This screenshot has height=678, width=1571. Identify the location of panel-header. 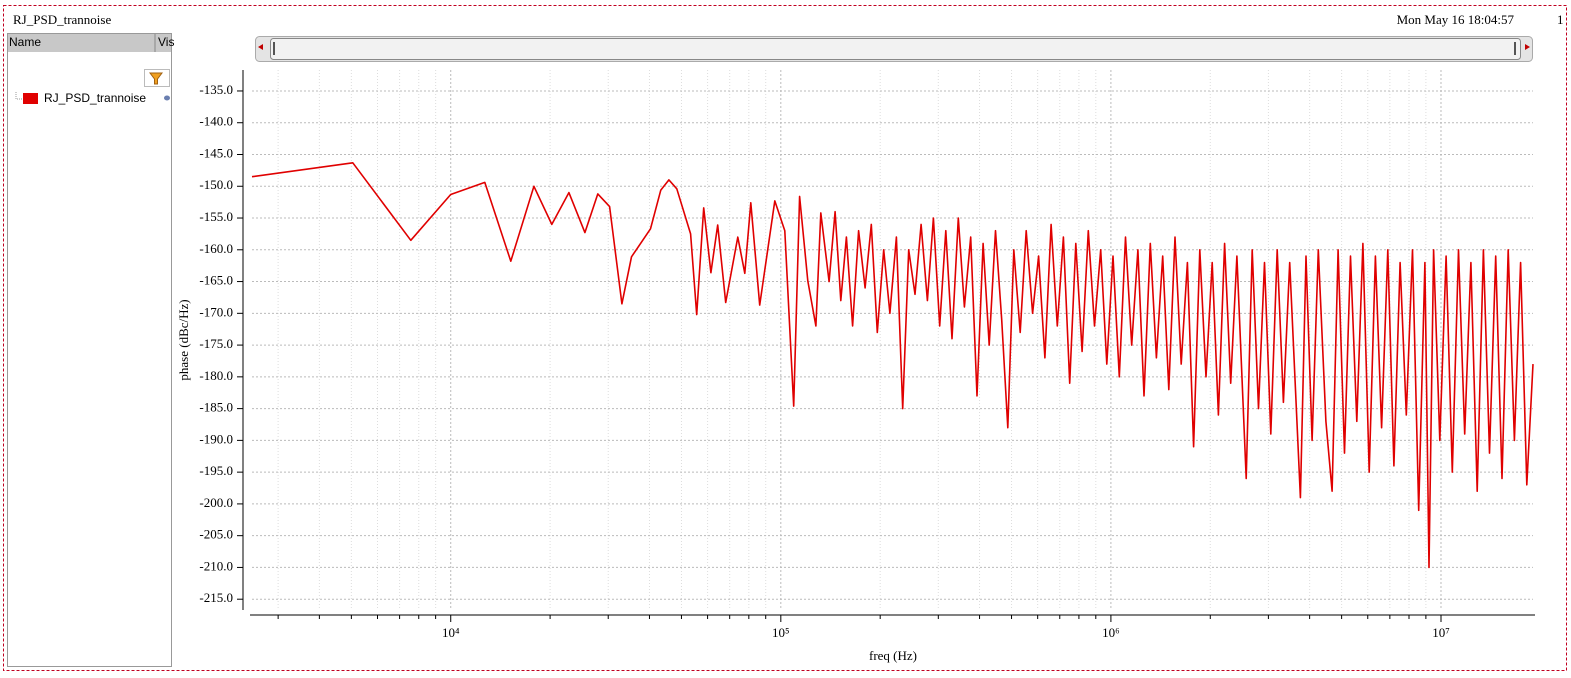
(89, 43).